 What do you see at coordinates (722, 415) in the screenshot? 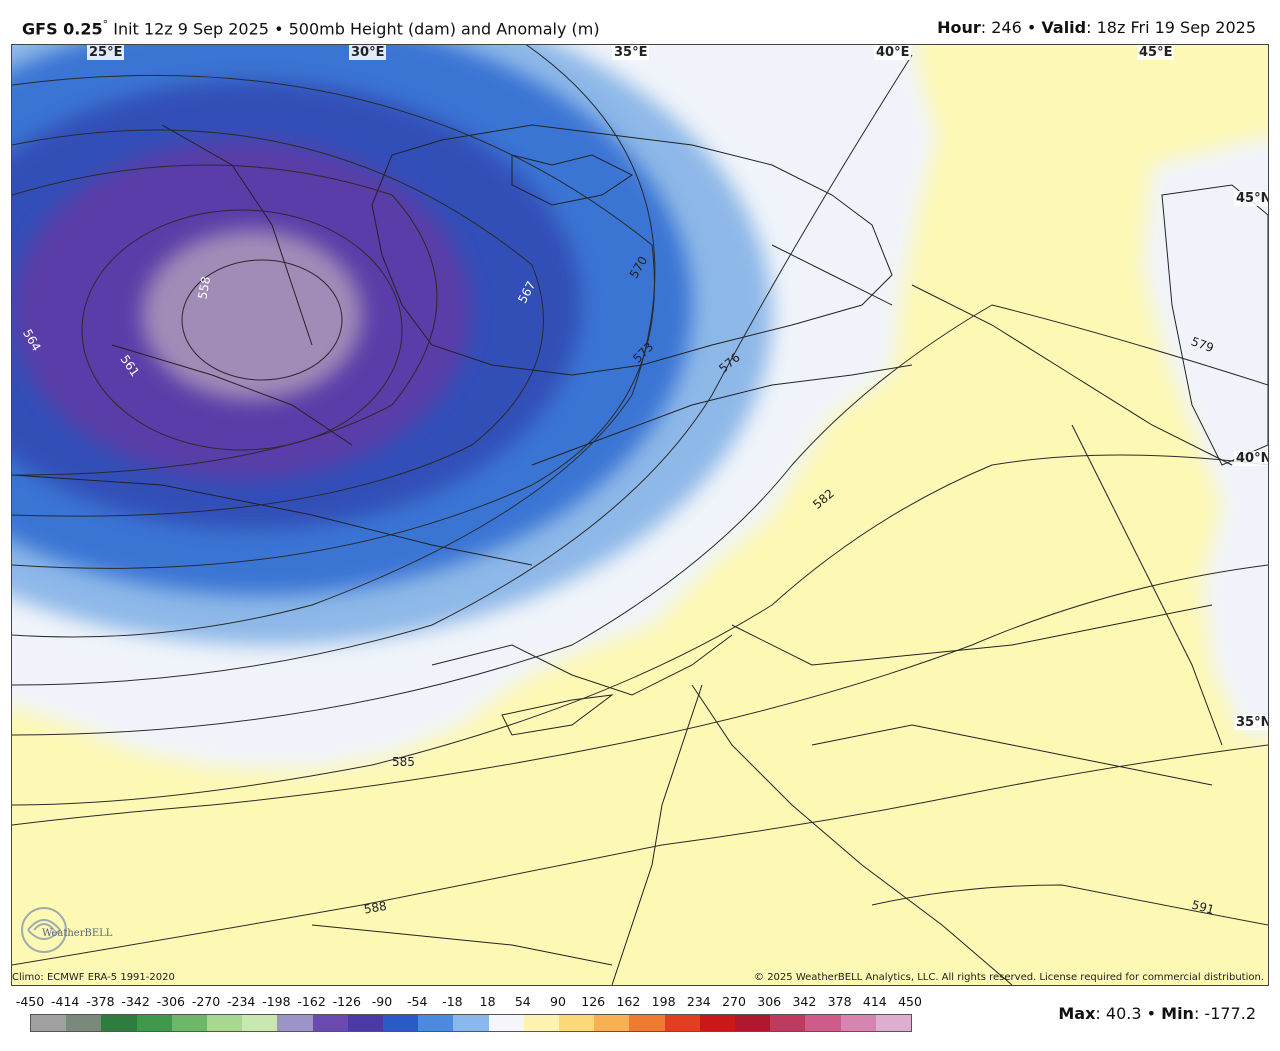
I see `turkey-north-coast` at bounding box center [722, 415].